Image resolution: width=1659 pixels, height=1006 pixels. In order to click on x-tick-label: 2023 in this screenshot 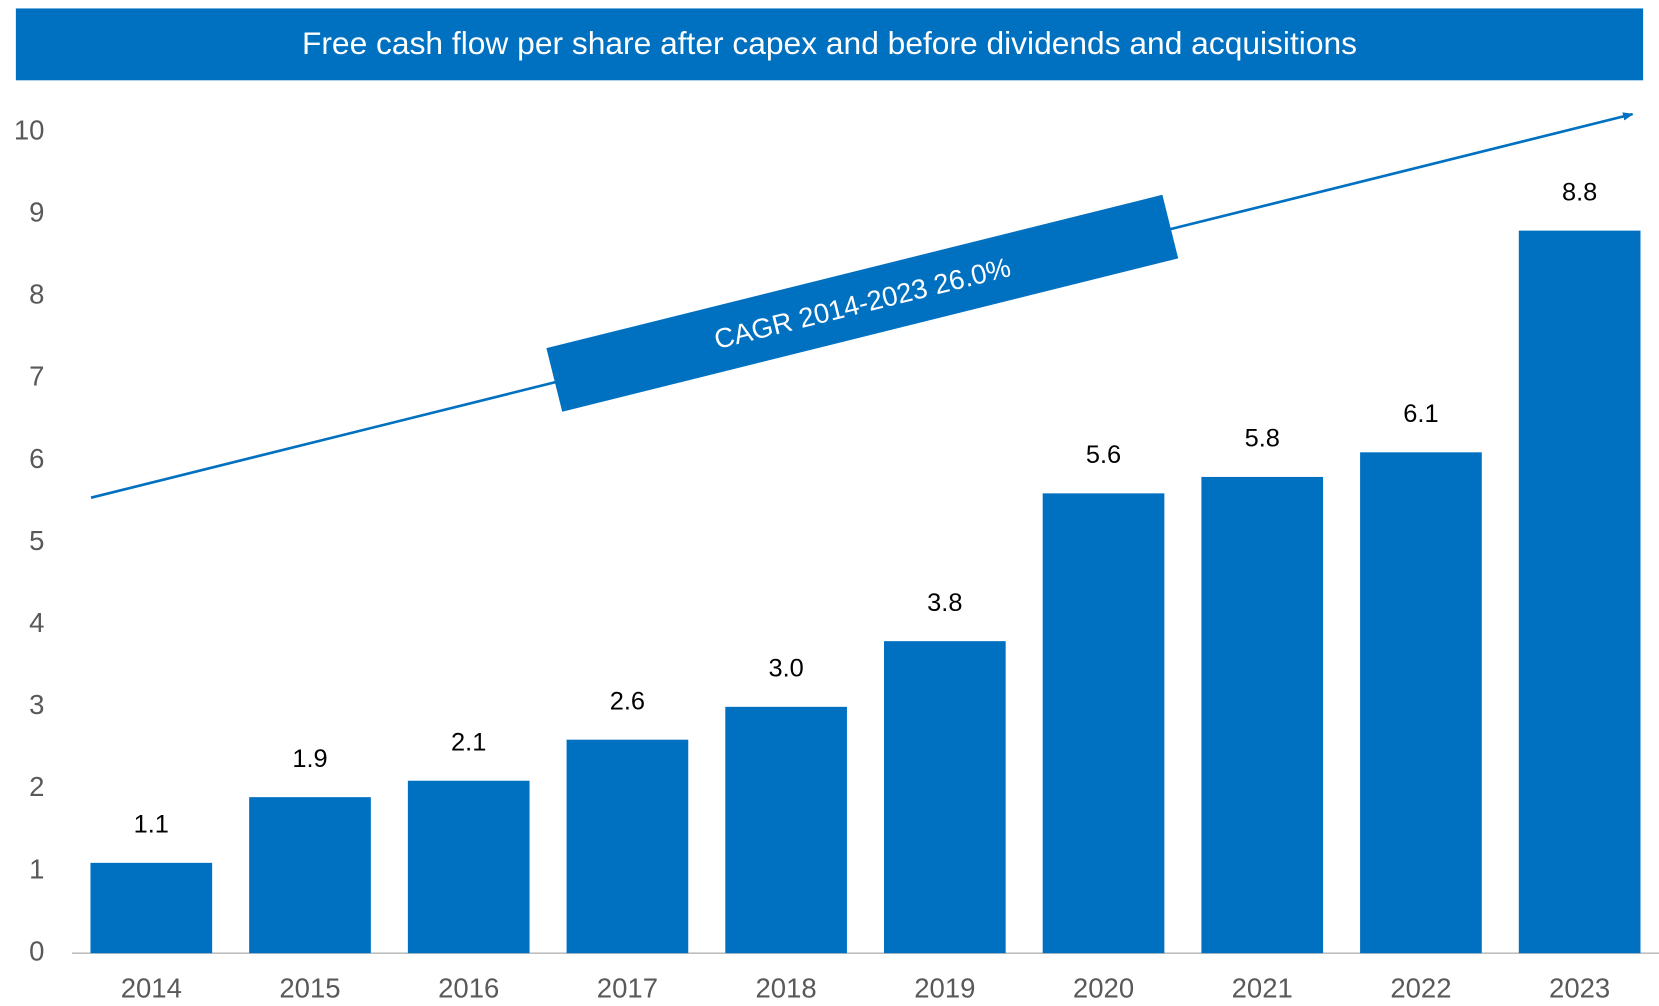, I will do `click(1579, 987)`.